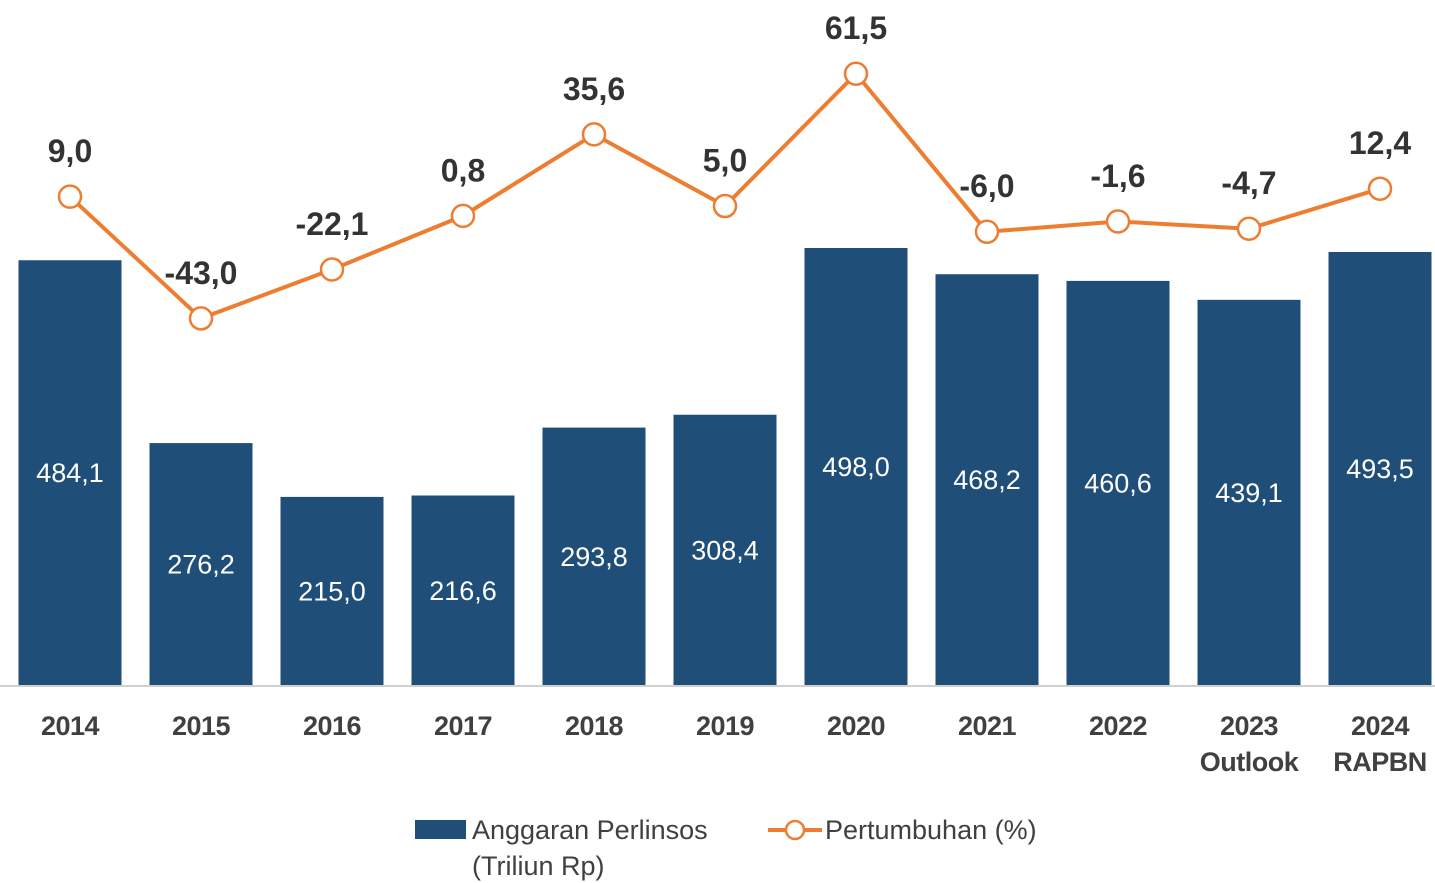 This screenshot has width=1435, height=883. I want to click on growth-value-label: 61,5, so click(856, 28).